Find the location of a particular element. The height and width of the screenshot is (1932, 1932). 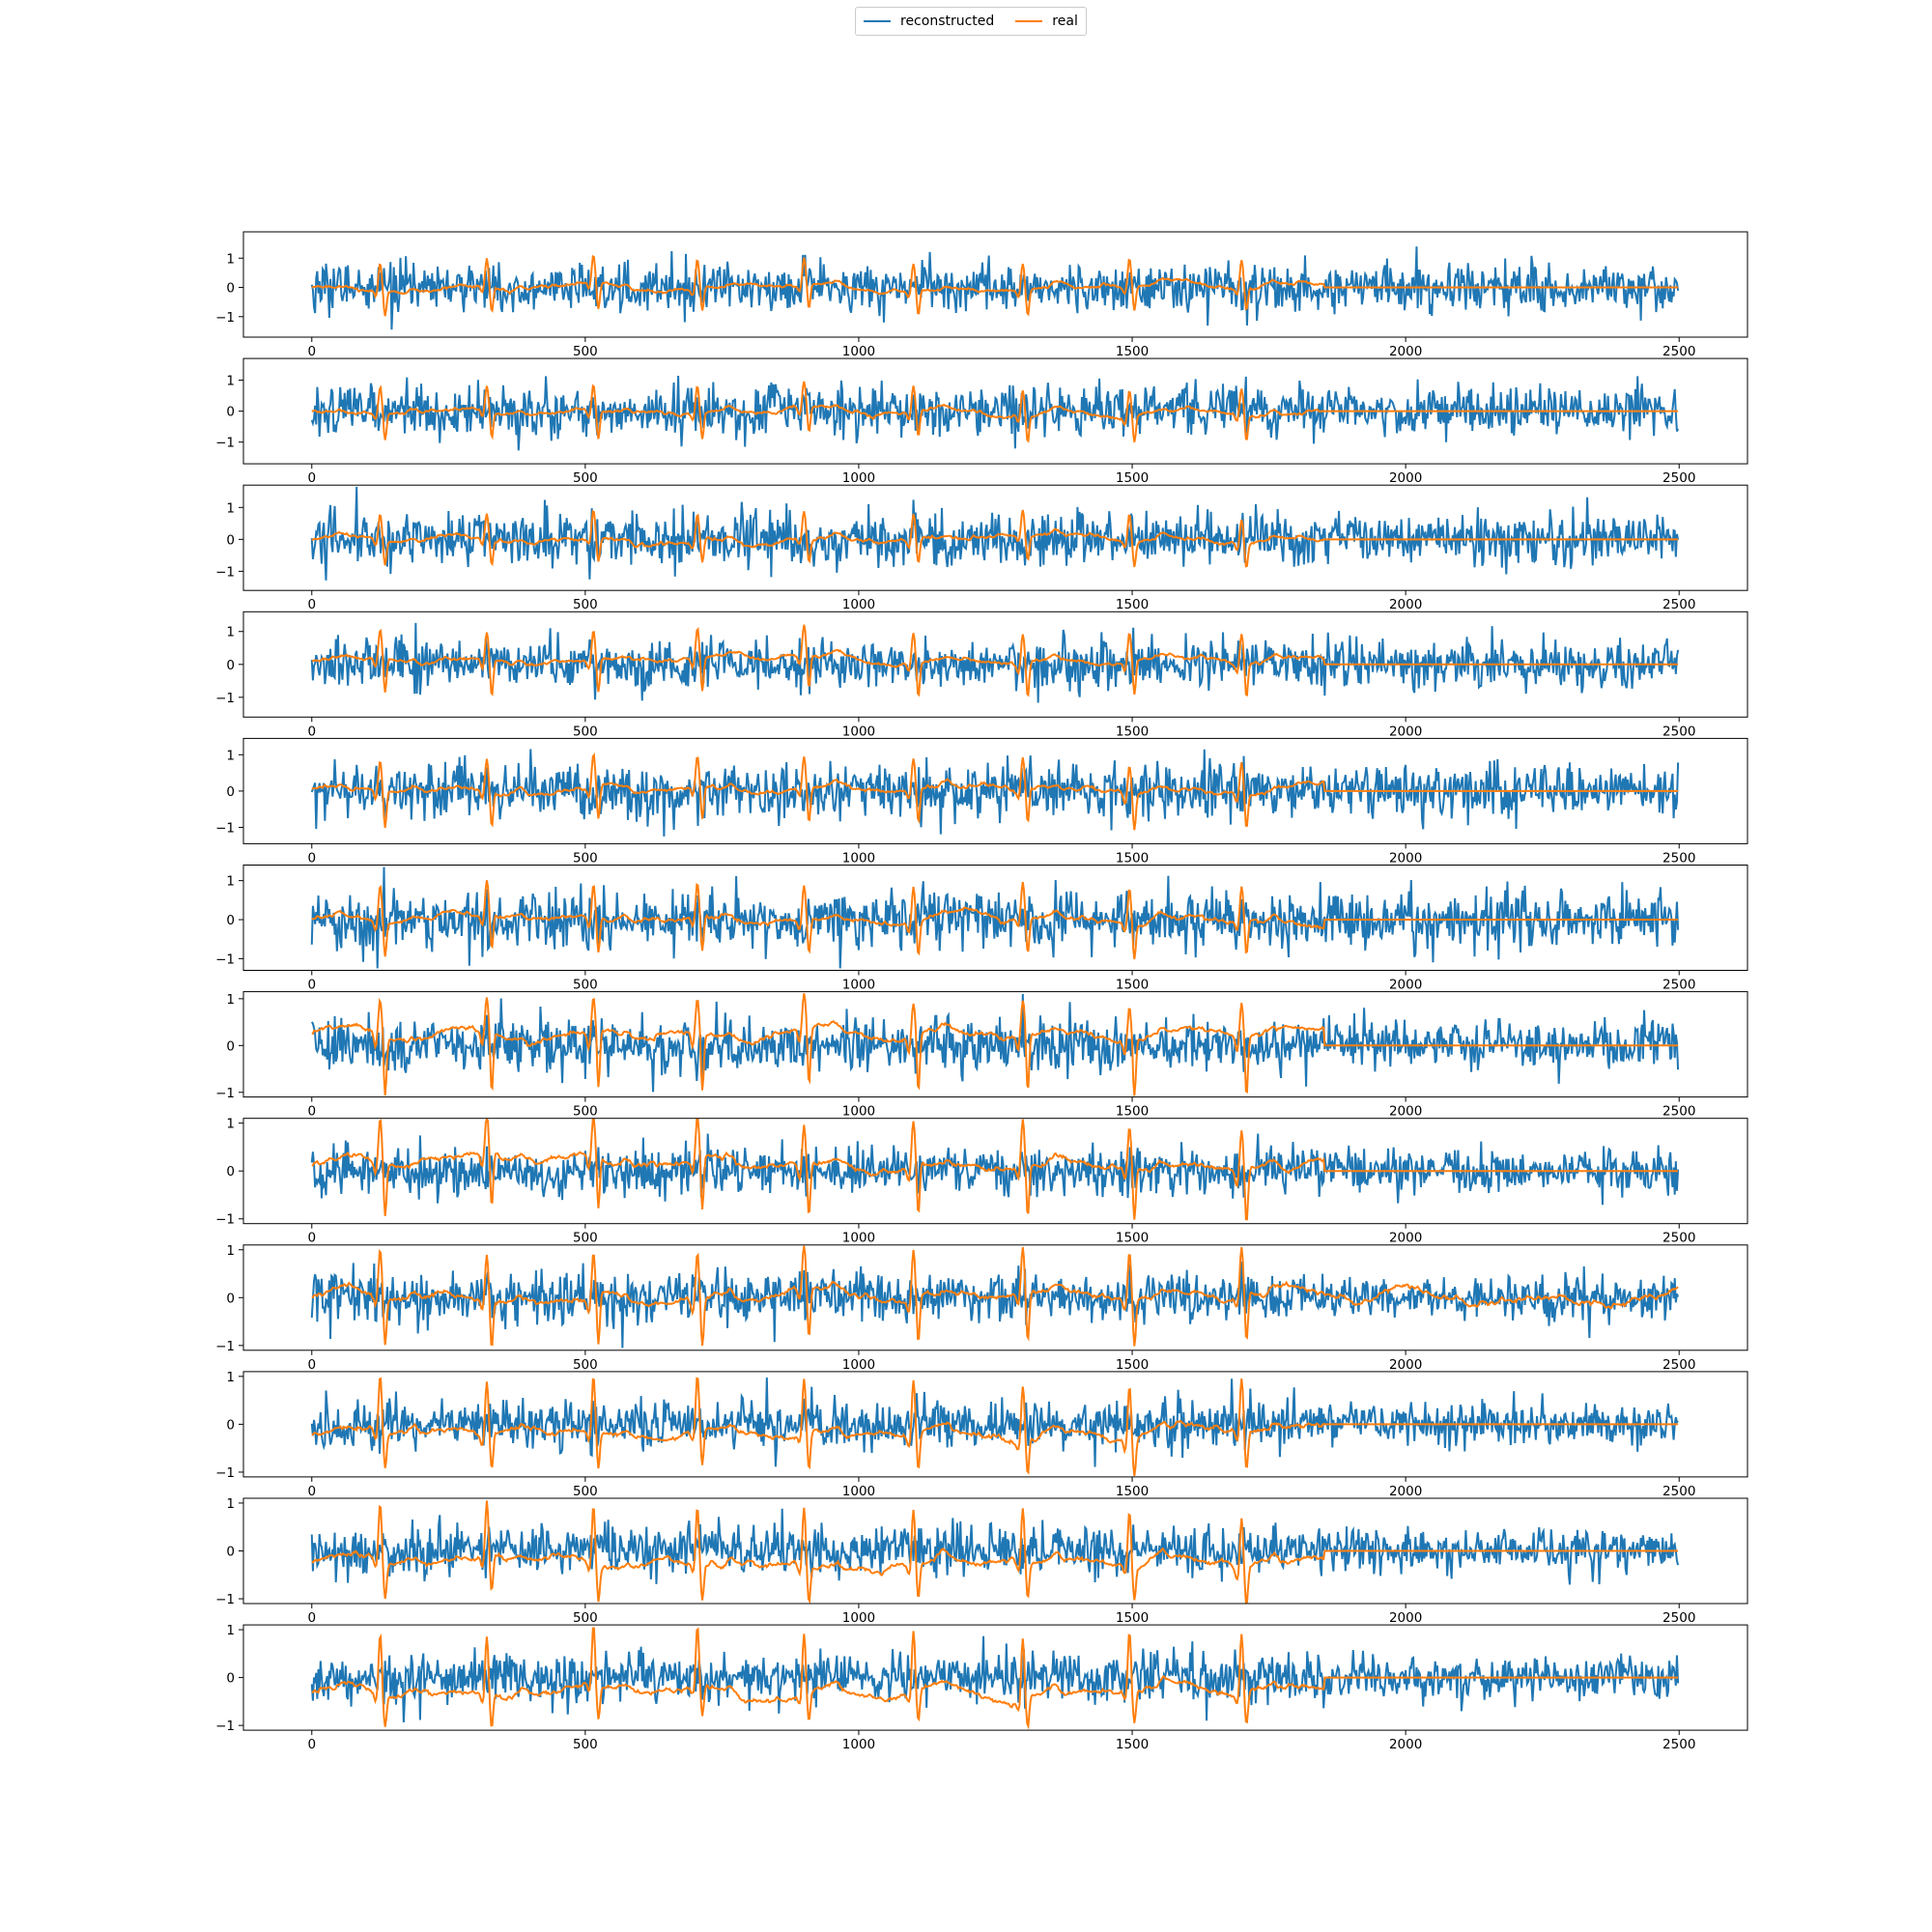

subplot-7: 0 500 1000 1500 2000 2500 −1 0 1 is located at coordinates (981, 1055).